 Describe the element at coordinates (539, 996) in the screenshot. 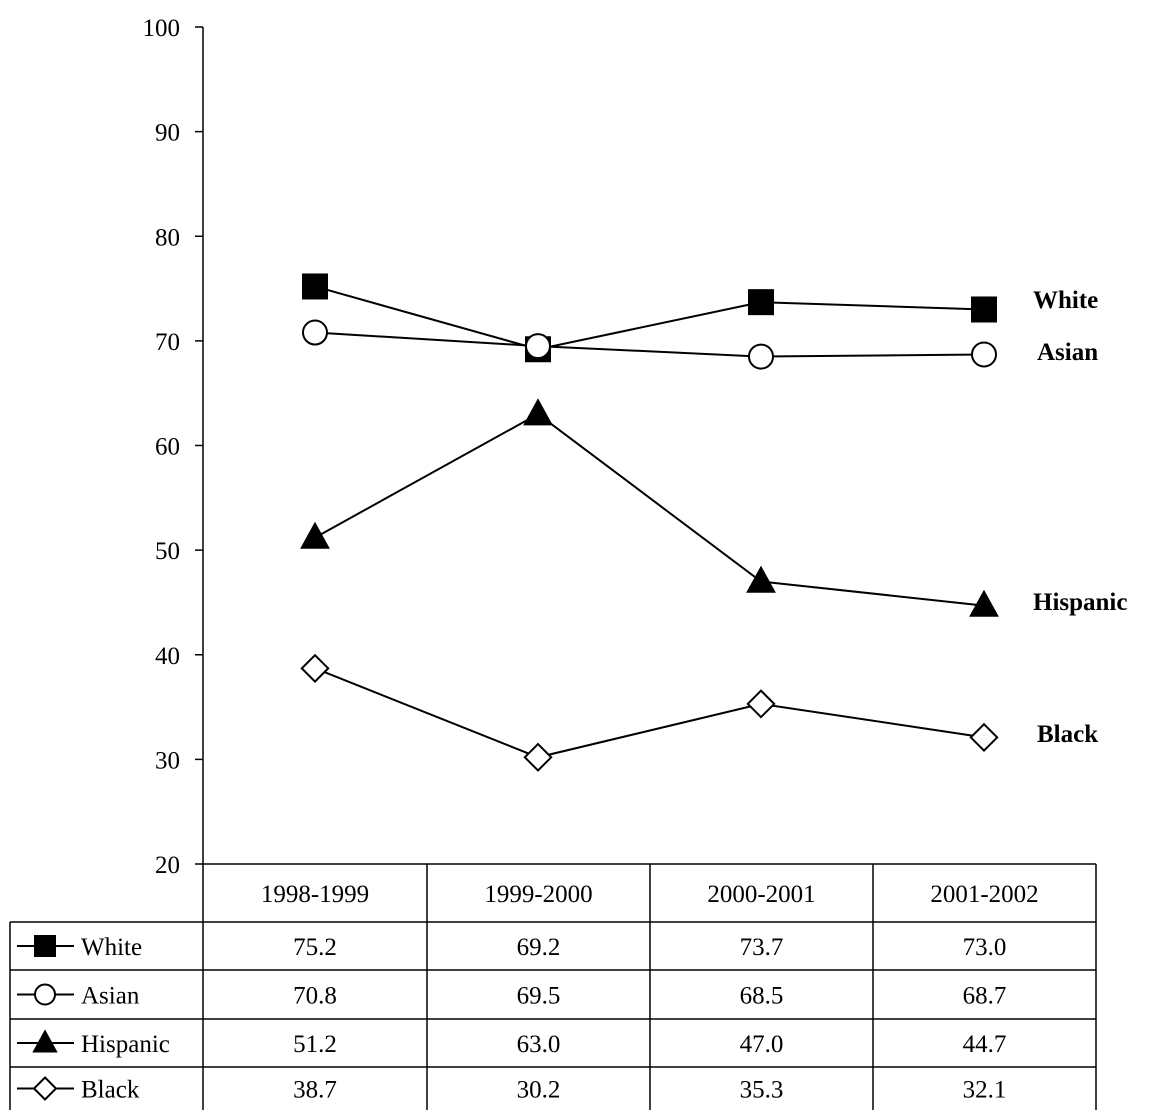

I see `table-cell-value: 69.5` at that location.